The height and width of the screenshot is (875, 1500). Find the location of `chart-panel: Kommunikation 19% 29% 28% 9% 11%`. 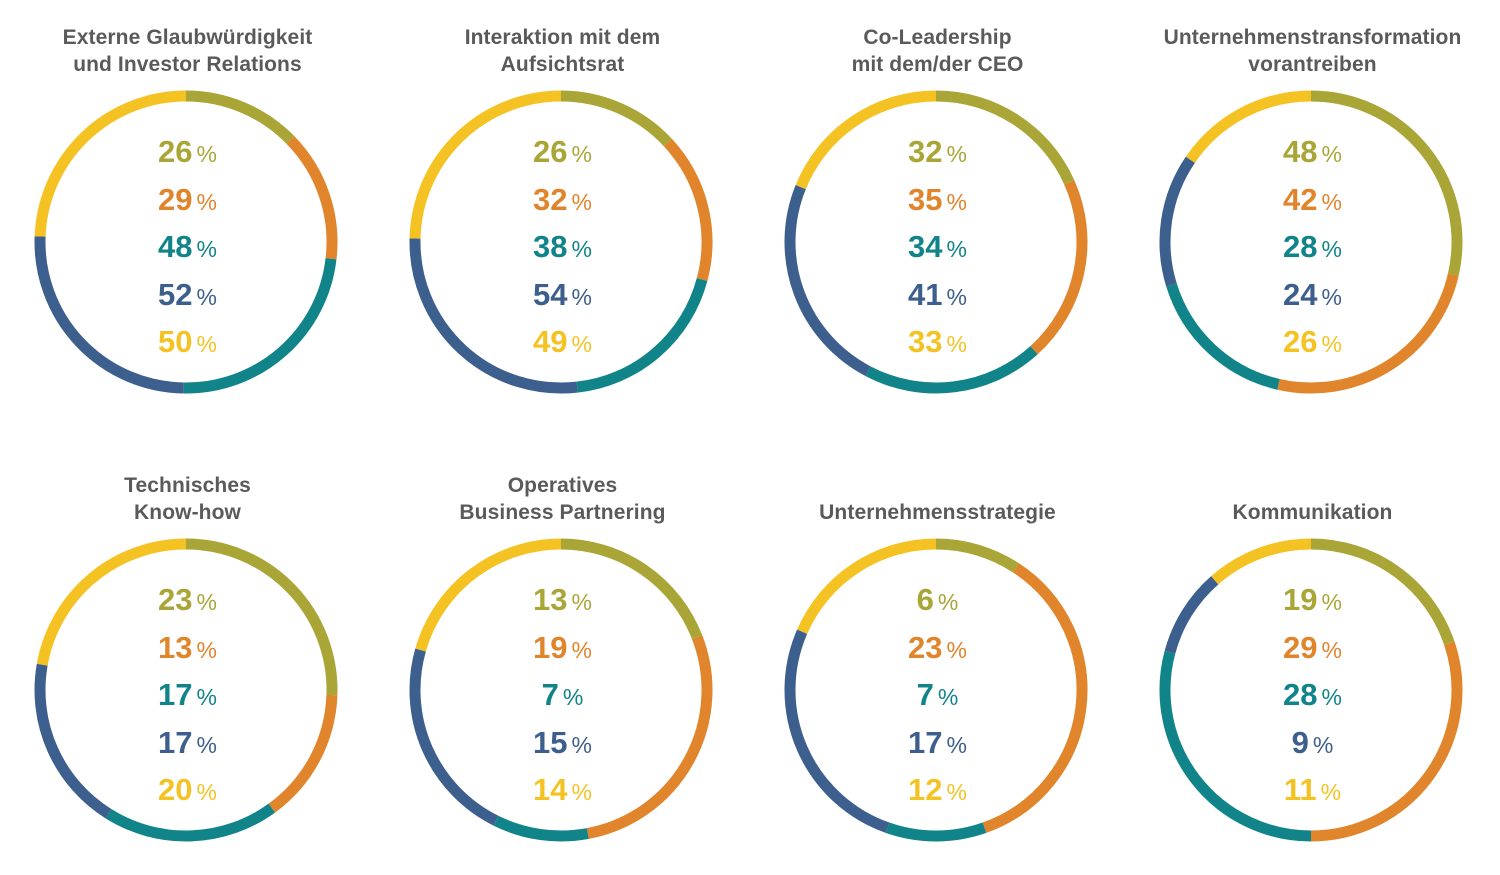

chart-panel: Kommunikation 19% 29% 28% 9% 11% is located at coordinates (1312, 661).